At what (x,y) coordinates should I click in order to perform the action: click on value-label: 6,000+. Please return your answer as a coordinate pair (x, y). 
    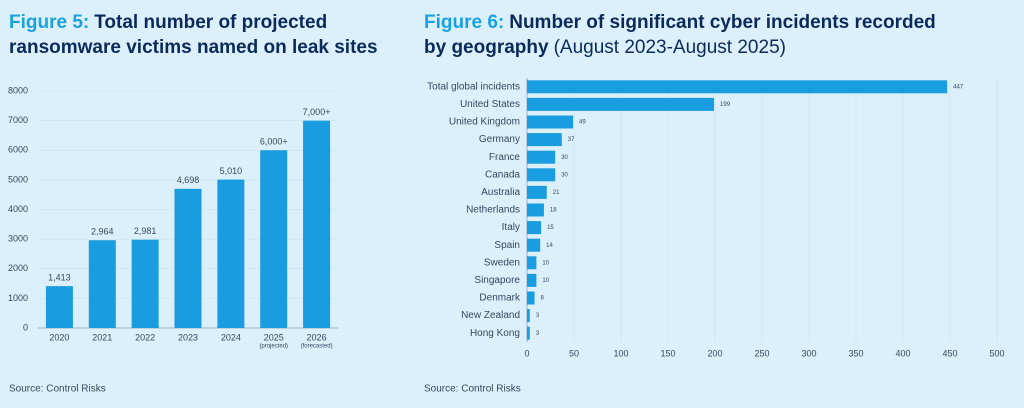
    Looking at the image, I should click on (274, 142).